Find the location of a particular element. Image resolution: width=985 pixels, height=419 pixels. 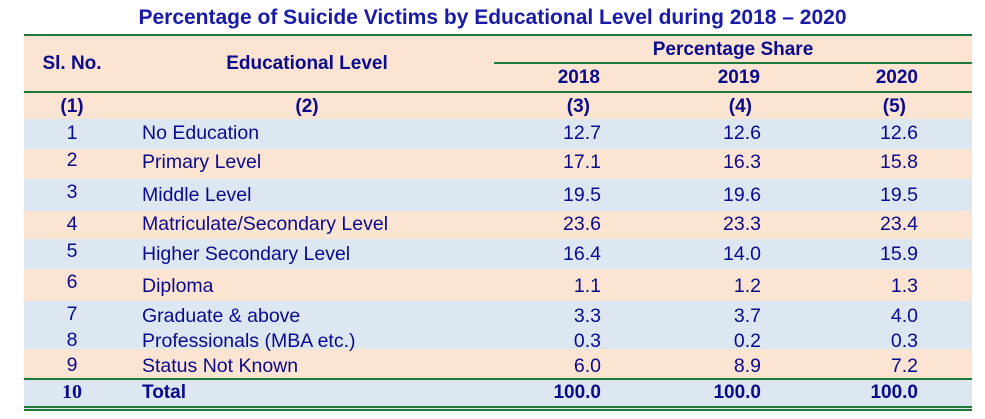

row-4-2020: 23.4 is located at coordinates (899, 224).